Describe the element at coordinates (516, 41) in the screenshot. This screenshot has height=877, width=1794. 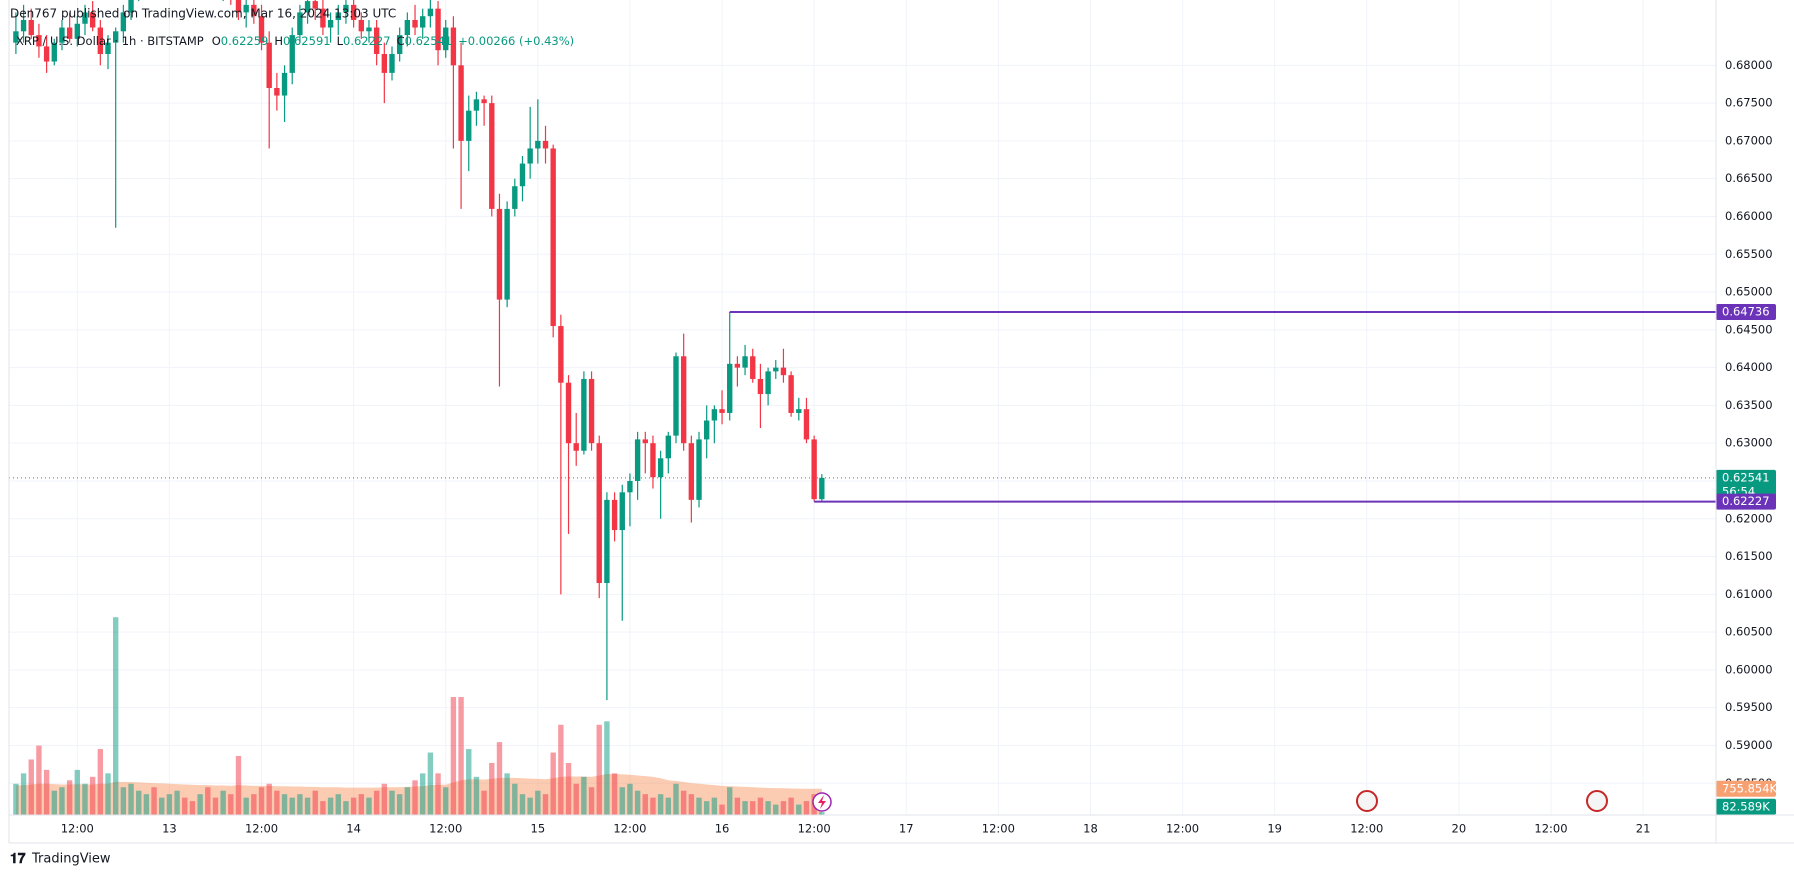
I see `change-value: +0.00266 (+0.43%)` at that location.